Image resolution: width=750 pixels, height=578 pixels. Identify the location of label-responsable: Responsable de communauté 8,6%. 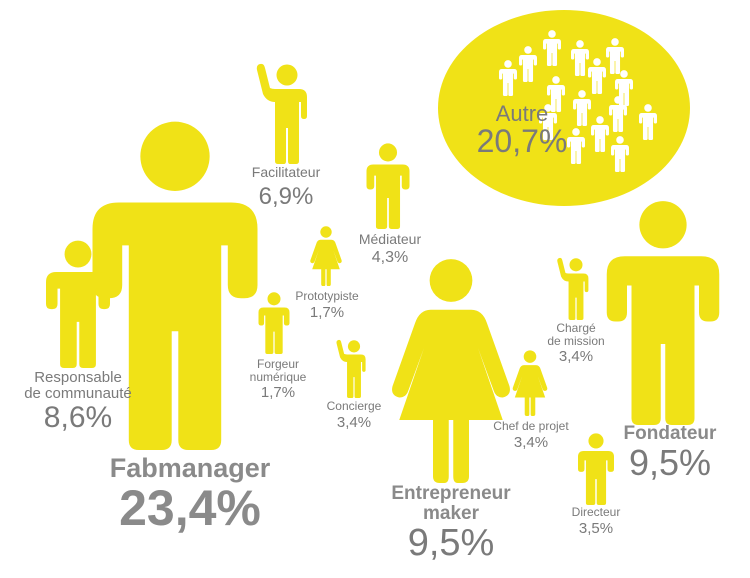
(78, 401).